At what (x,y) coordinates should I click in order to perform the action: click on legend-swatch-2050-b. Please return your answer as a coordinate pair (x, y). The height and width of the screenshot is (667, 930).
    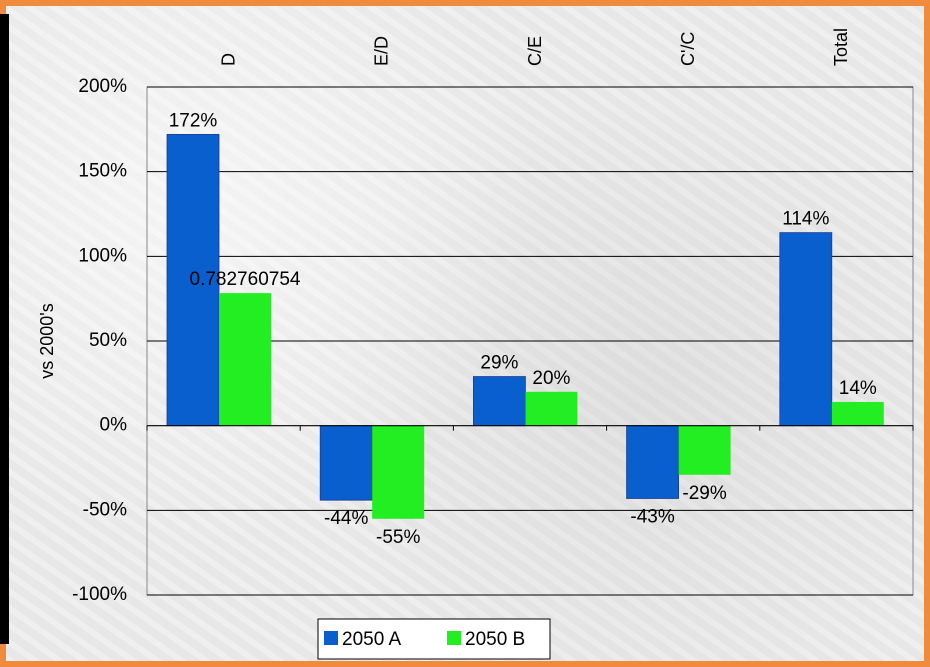
    Looking at the image, I should click on (454, 638).